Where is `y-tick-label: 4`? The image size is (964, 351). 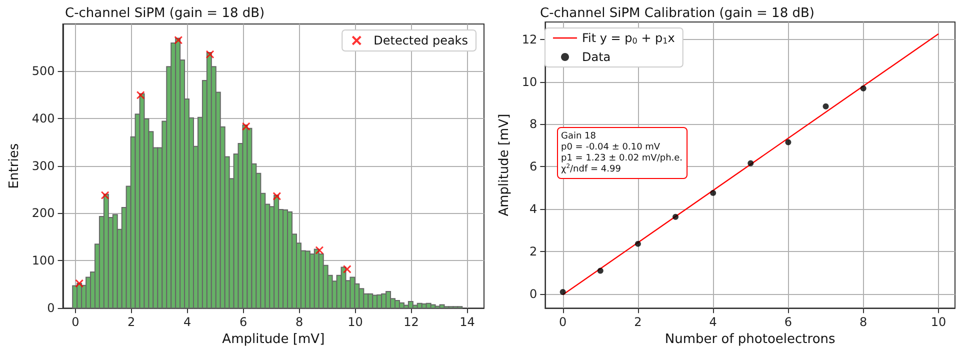
y-tick-label: 4 is located at coordinates (534, 209).